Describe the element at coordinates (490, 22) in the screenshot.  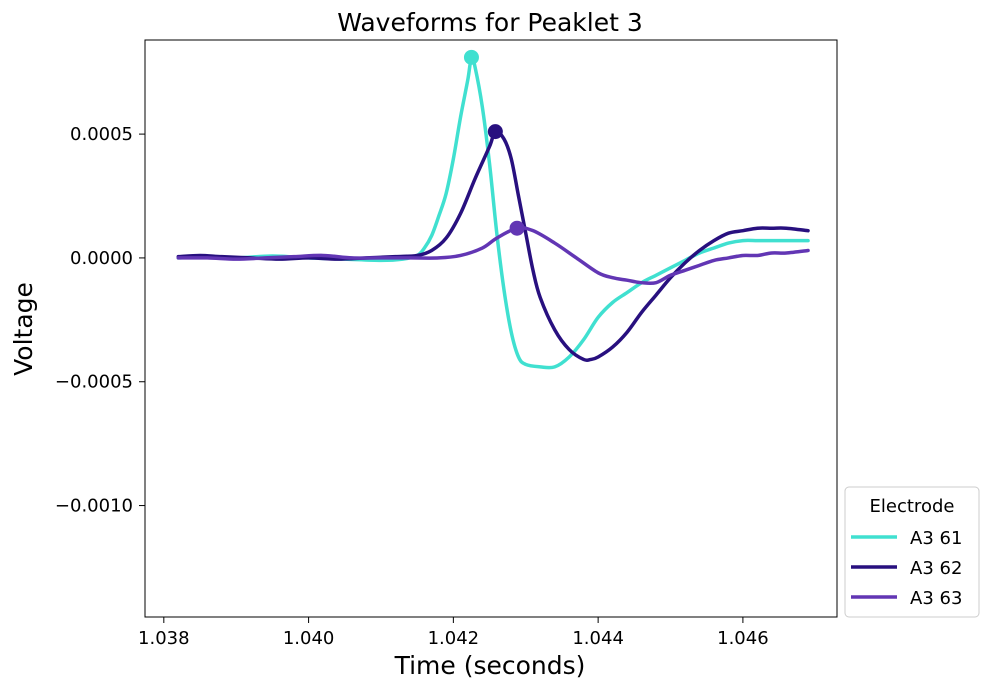
I see `chart-title: Waveforms for Peaklet 3` at that location.